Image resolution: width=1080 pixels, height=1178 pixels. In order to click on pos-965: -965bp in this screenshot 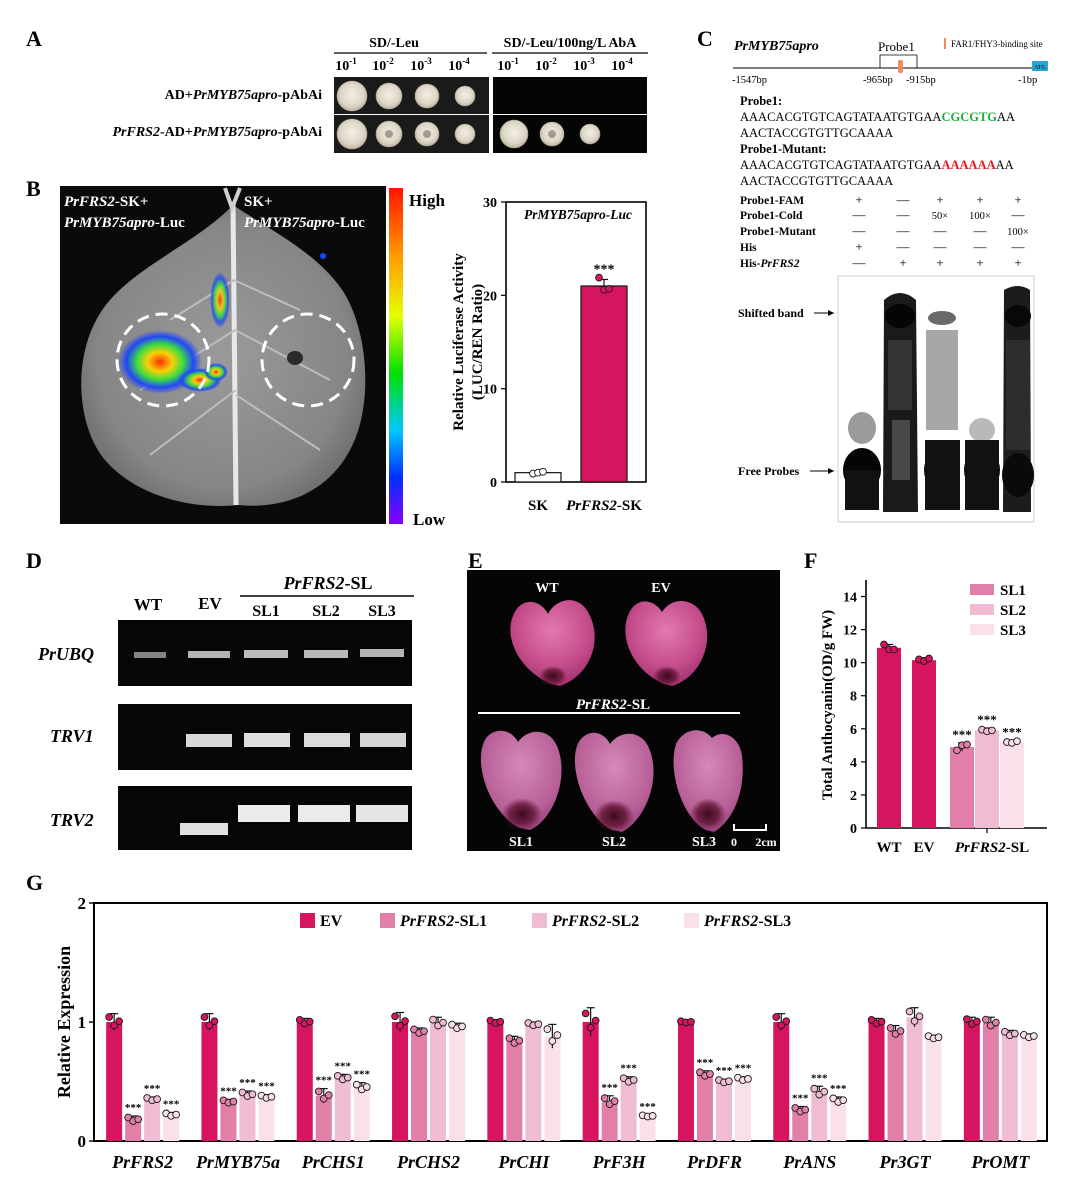, I will do `click(878, 80)`.